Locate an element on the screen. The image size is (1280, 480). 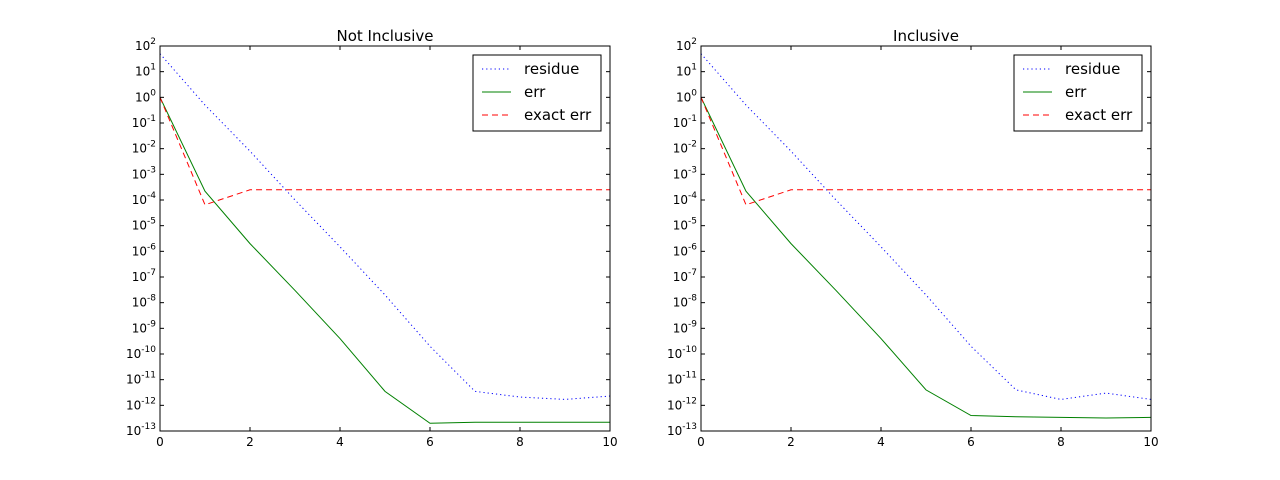
chart-title: Inclusive is located at coordinates (926, 36).